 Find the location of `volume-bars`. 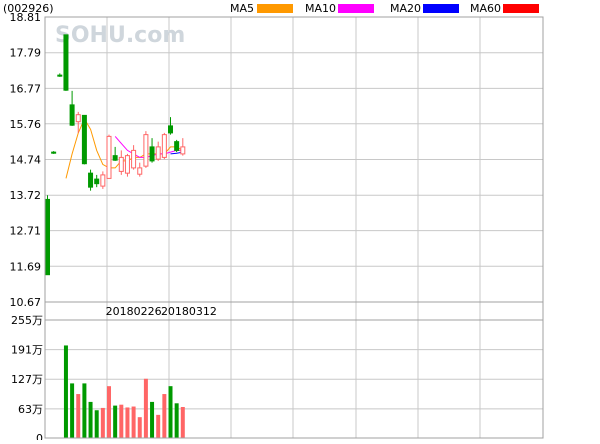

volume-bars is located at coordinates (124, 391).